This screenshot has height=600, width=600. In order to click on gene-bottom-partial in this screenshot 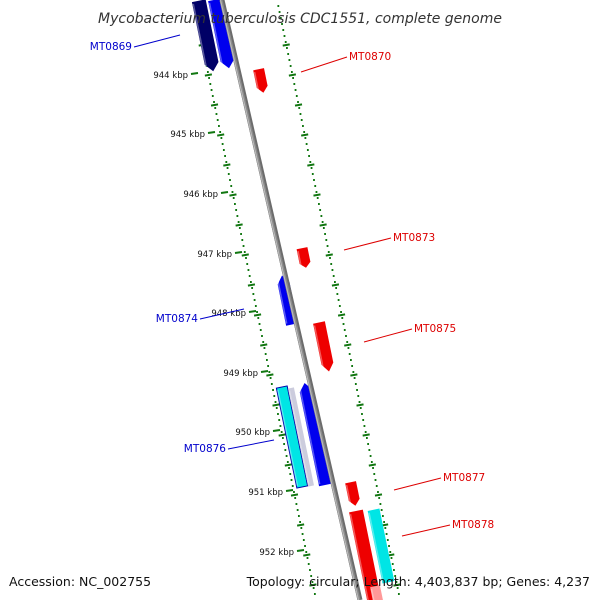, I will do `click(377, 592)`.